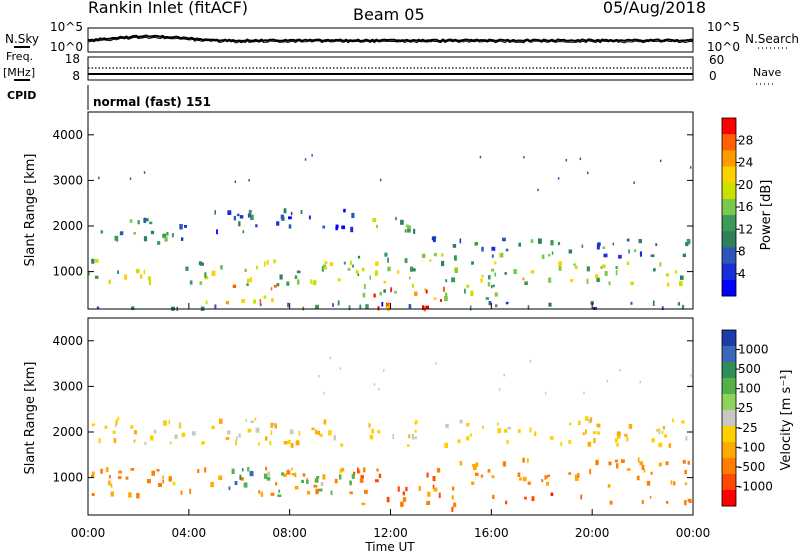 Image resolution: width=800 pixels, height=554 pixels. I want to click on nsearch-tick-bottom: 10^0, so click(723, 47).